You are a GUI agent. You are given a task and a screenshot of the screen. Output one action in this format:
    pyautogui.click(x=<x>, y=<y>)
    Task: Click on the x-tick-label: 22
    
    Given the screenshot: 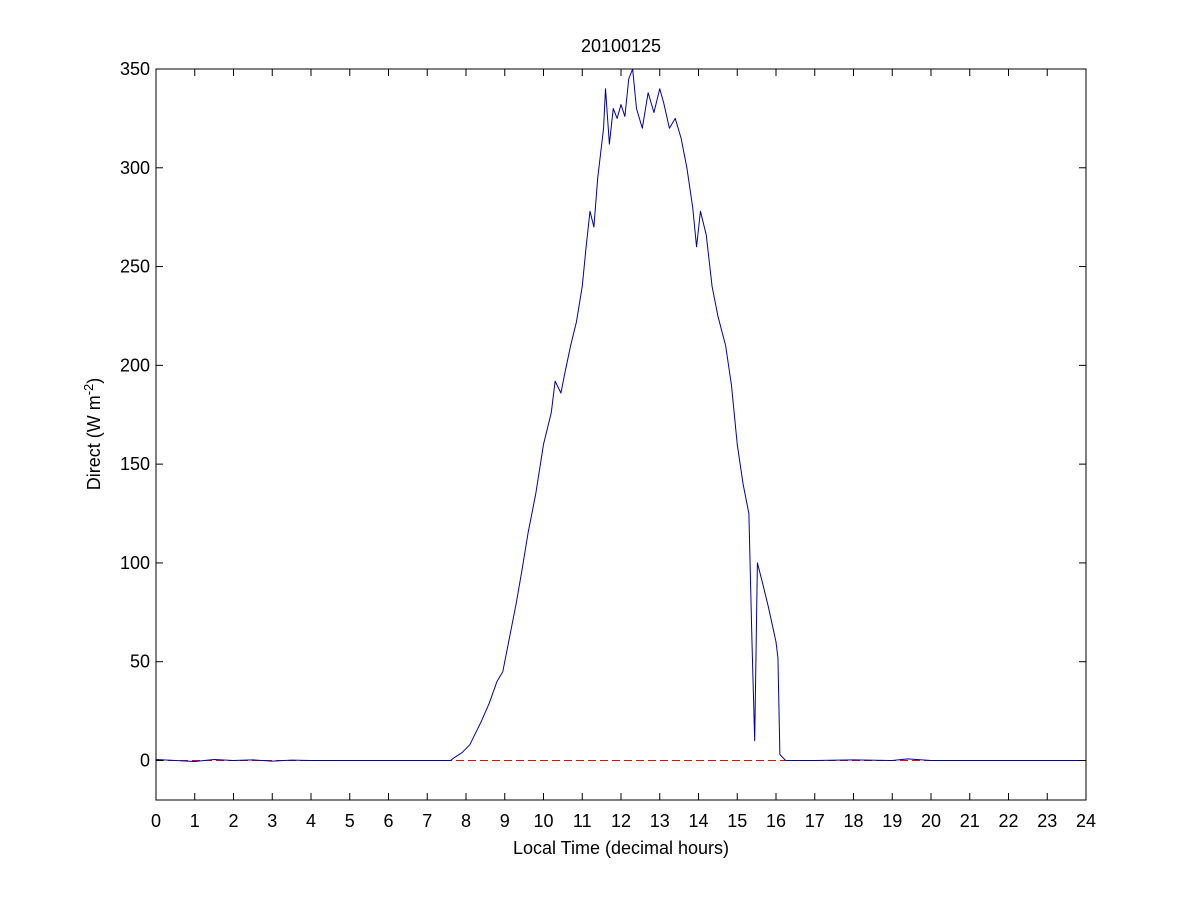 What is the action you would take?
    pyautogui.click(x=1008, y=821)
    